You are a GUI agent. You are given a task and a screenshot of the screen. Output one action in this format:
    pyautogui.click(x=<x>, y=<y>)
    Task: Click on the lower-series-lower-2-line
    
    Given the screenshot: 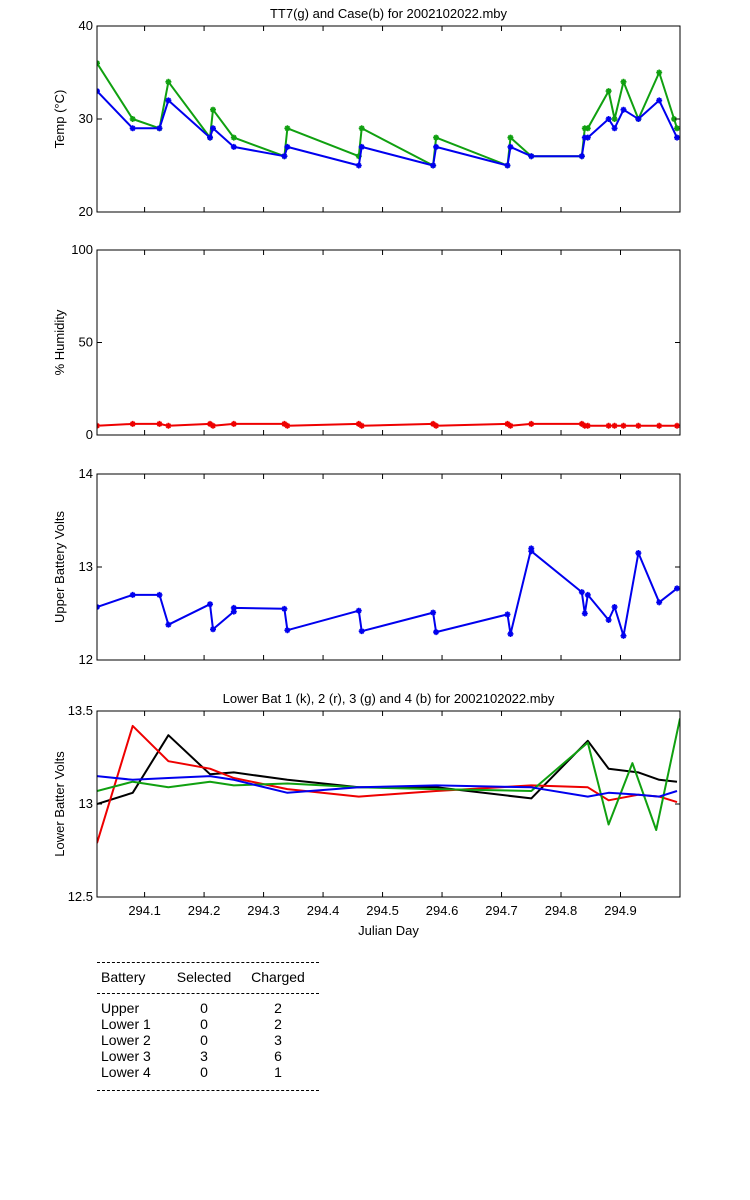 What is the action you would take?
    pyautogui.click(x=387, y=784)
    